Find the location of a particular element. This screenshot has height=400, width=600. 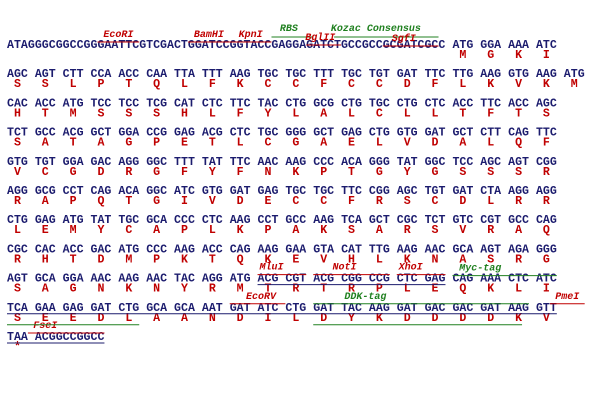

codon: CGC is located at coordinates (407, 220).